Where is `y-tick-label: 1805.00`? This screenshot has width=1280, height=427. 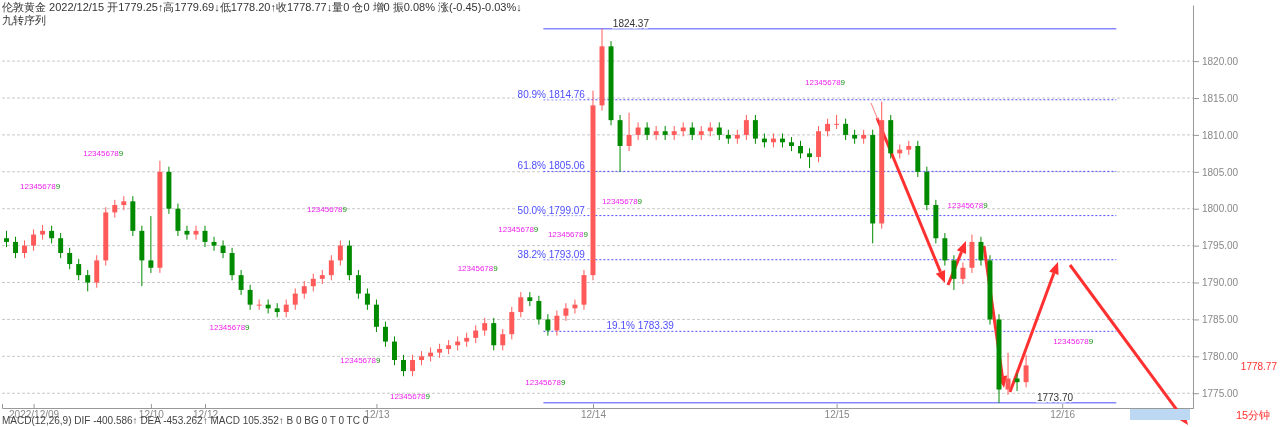
y-tick-label: 1805.00 is located at coordinates (1220, 172).